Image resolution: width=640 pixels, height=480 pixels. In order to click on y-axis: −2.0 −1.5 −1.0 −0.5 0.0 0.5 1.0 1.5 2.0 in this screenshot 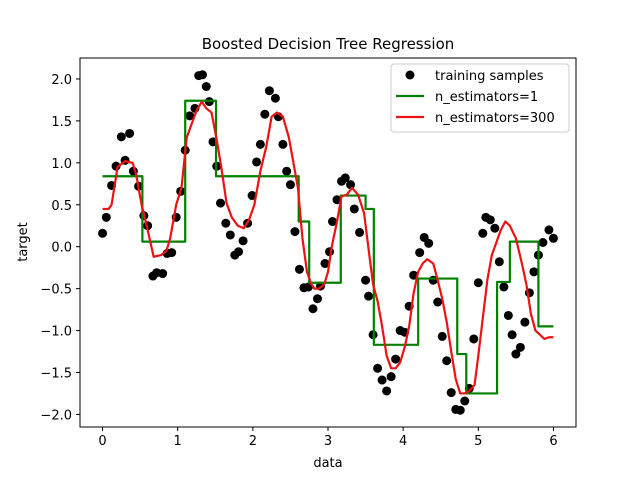, I will do `click(60, 248)`.